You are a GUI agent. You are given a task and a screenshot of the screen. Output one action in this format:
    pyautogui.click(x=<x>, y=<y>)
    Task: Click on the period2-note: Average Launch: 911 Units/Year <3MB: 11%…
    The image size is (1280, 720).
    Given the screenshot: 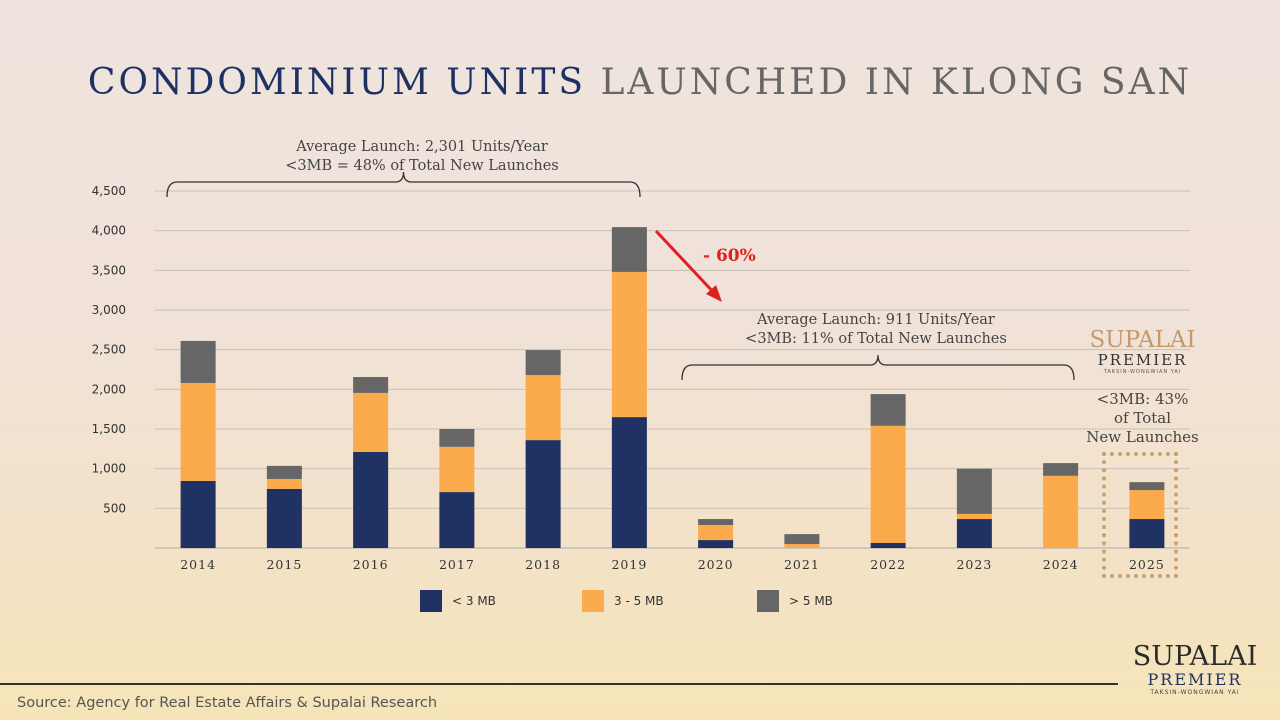 What is the action you would take?
    pyautogui.click(x=876, y=329)
    